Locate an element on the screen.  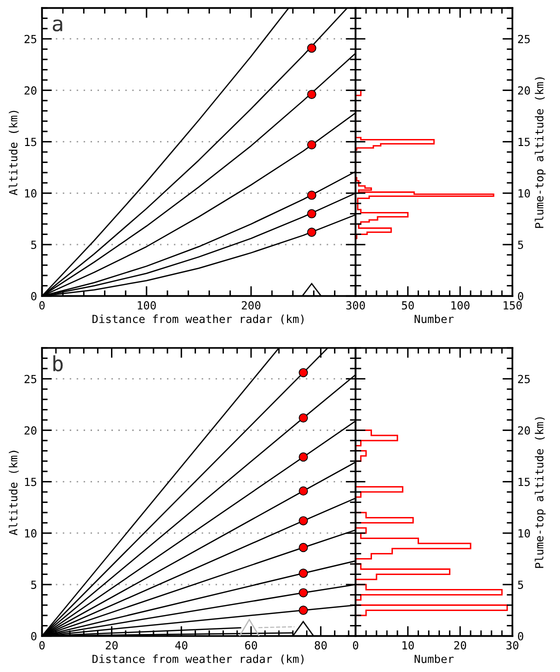
x-tick-label: 300 is located at coordinates (355, 305).